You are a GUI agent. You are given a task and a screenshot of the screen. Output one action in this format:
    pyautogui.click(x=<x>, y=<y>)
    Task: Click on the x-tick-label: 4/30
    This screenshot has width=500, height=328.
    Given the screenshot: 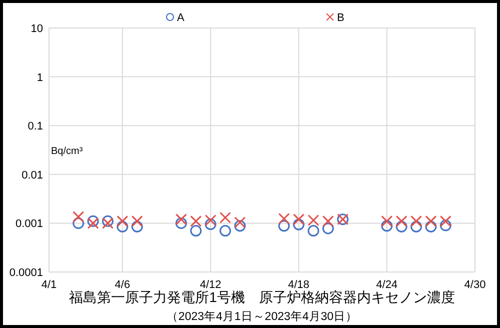 What is the action you would take?
    pyautogui.click(x=475, y=285)
    